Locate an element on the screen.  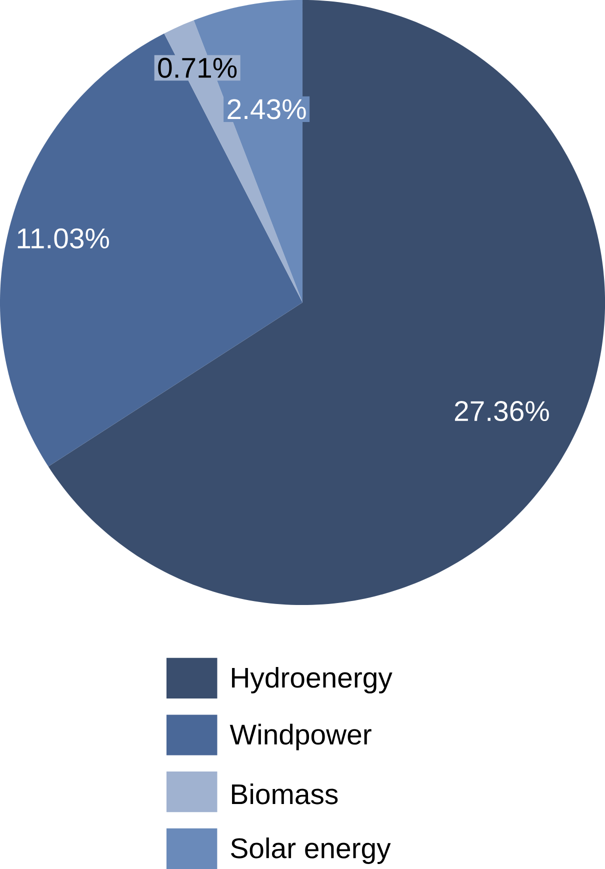
data-label: 27.36% is located at coordinates (501, 411).